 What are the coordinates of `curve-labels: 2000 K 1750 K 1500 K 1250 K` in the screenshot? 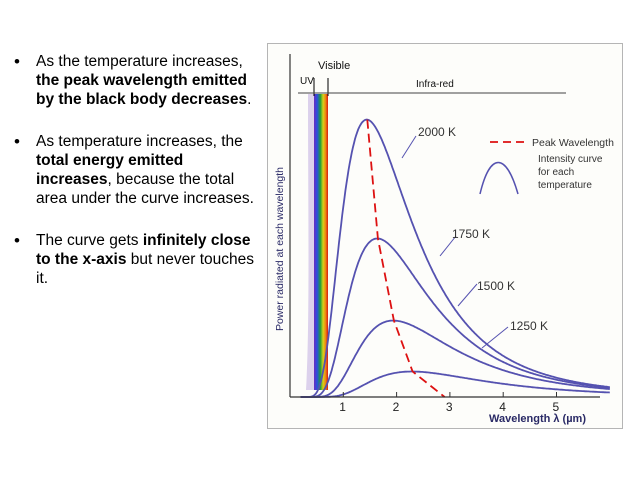 It's located at (474, 237).